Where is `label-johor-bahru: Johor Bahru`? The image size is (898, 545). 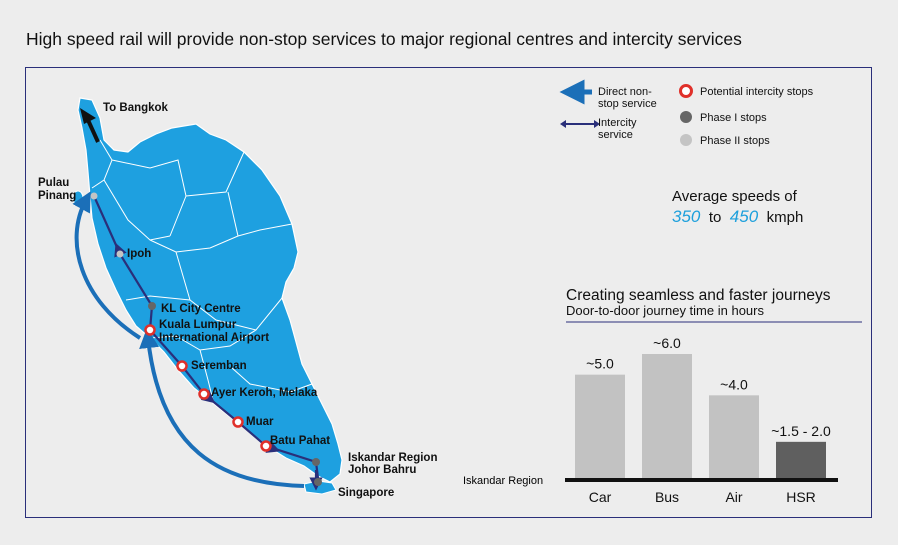
label-johor-bahru: Johor Bahru is located at coordinates (382, 470).